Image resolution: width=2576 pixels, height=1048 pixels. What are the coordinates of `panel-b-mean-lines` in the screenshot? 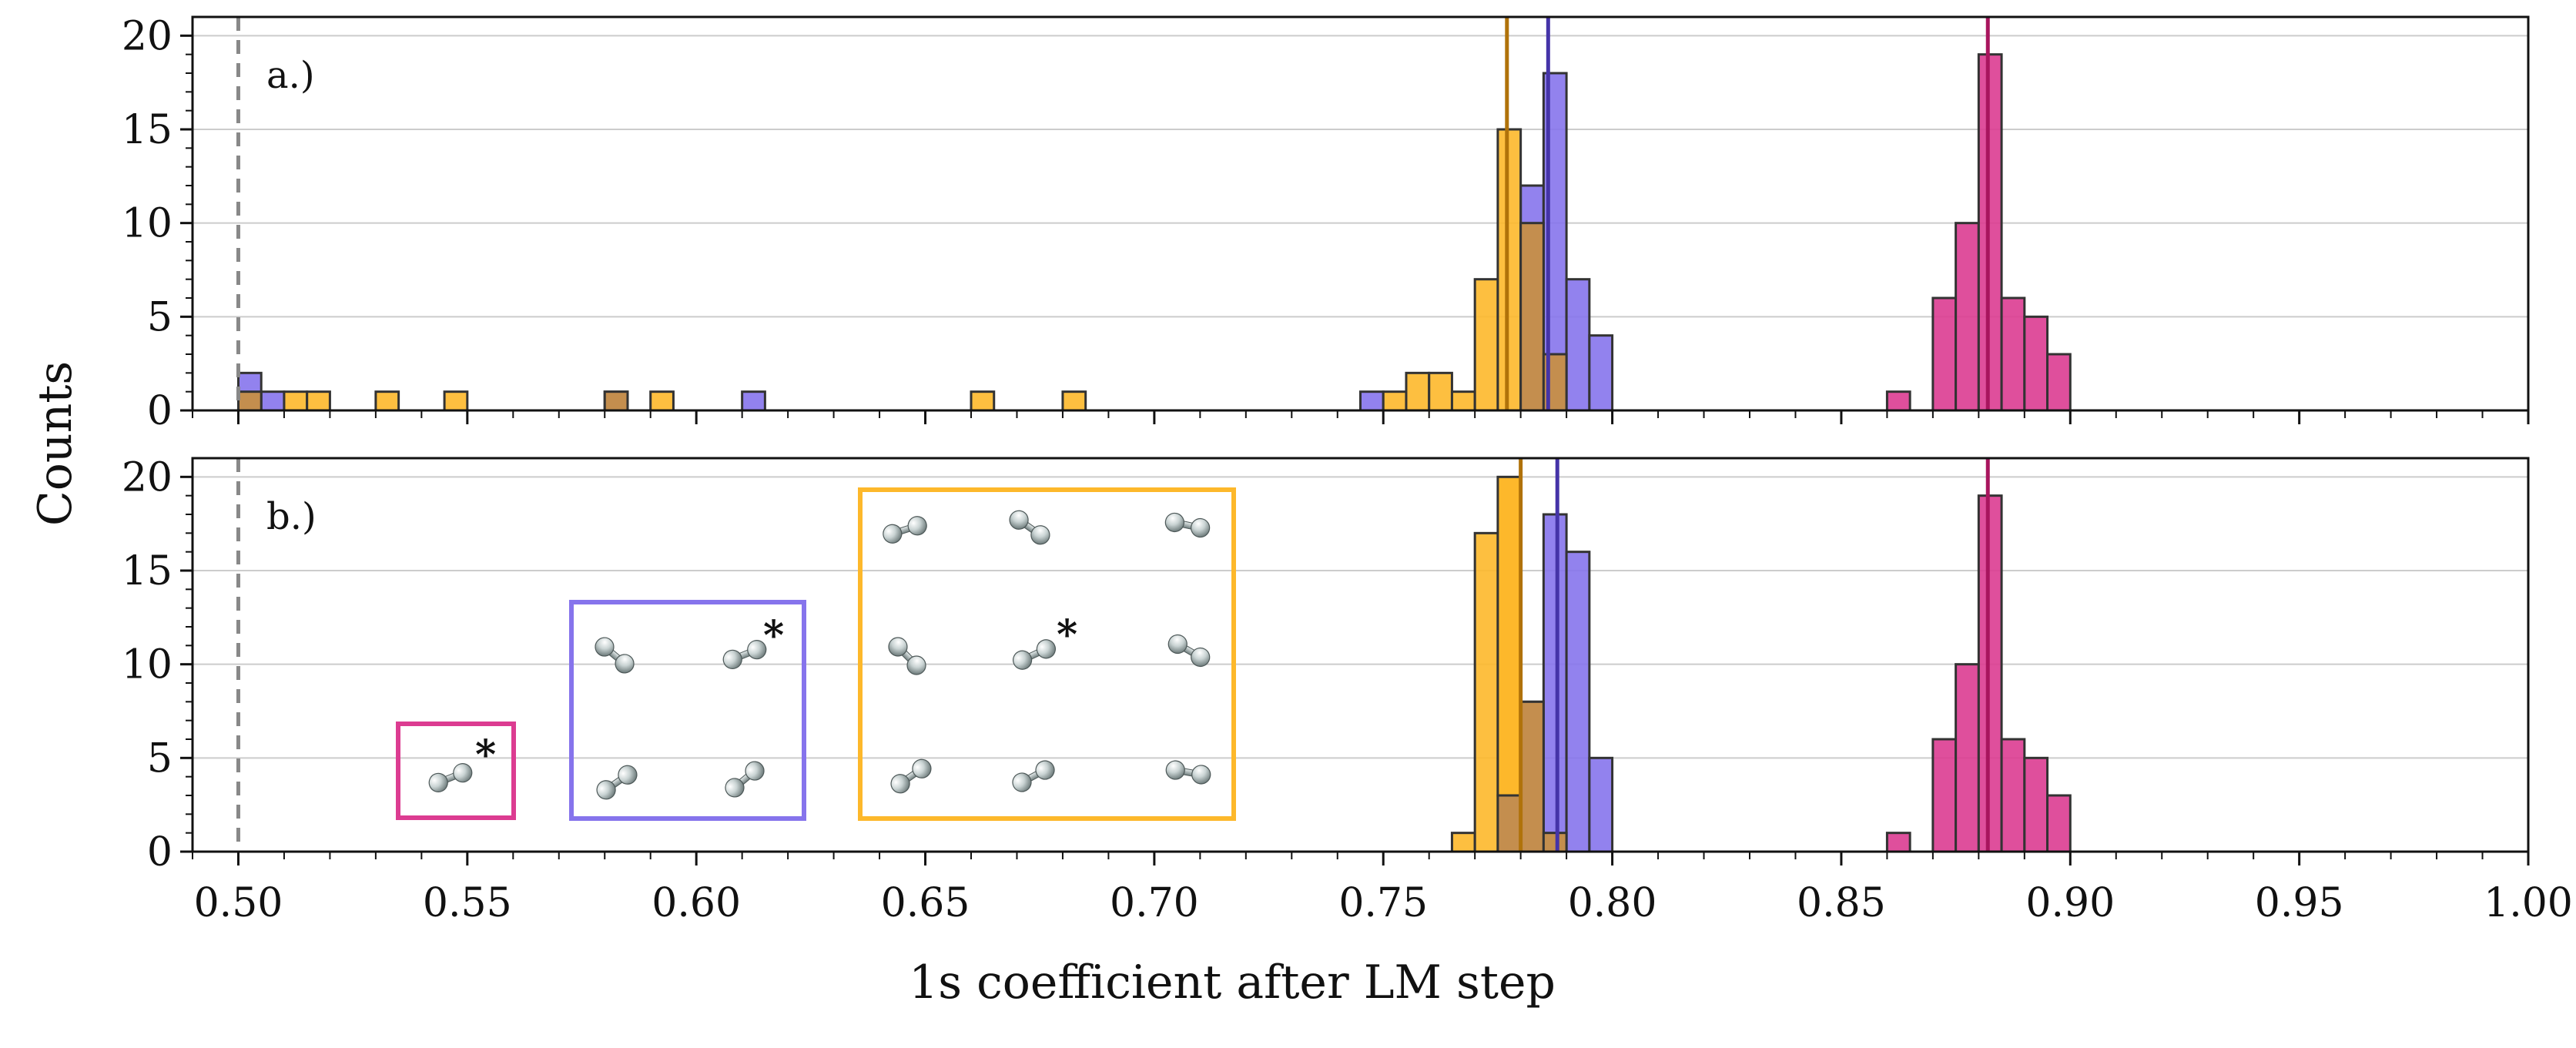 It's located at (1754, 655).